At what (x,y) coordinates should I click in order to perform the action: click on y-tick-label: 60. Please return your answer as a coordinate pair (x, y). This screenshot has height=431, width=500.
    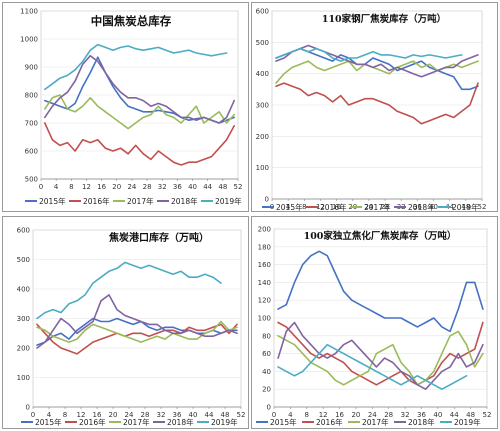
    Looking at the image, I should click on (266, 354).